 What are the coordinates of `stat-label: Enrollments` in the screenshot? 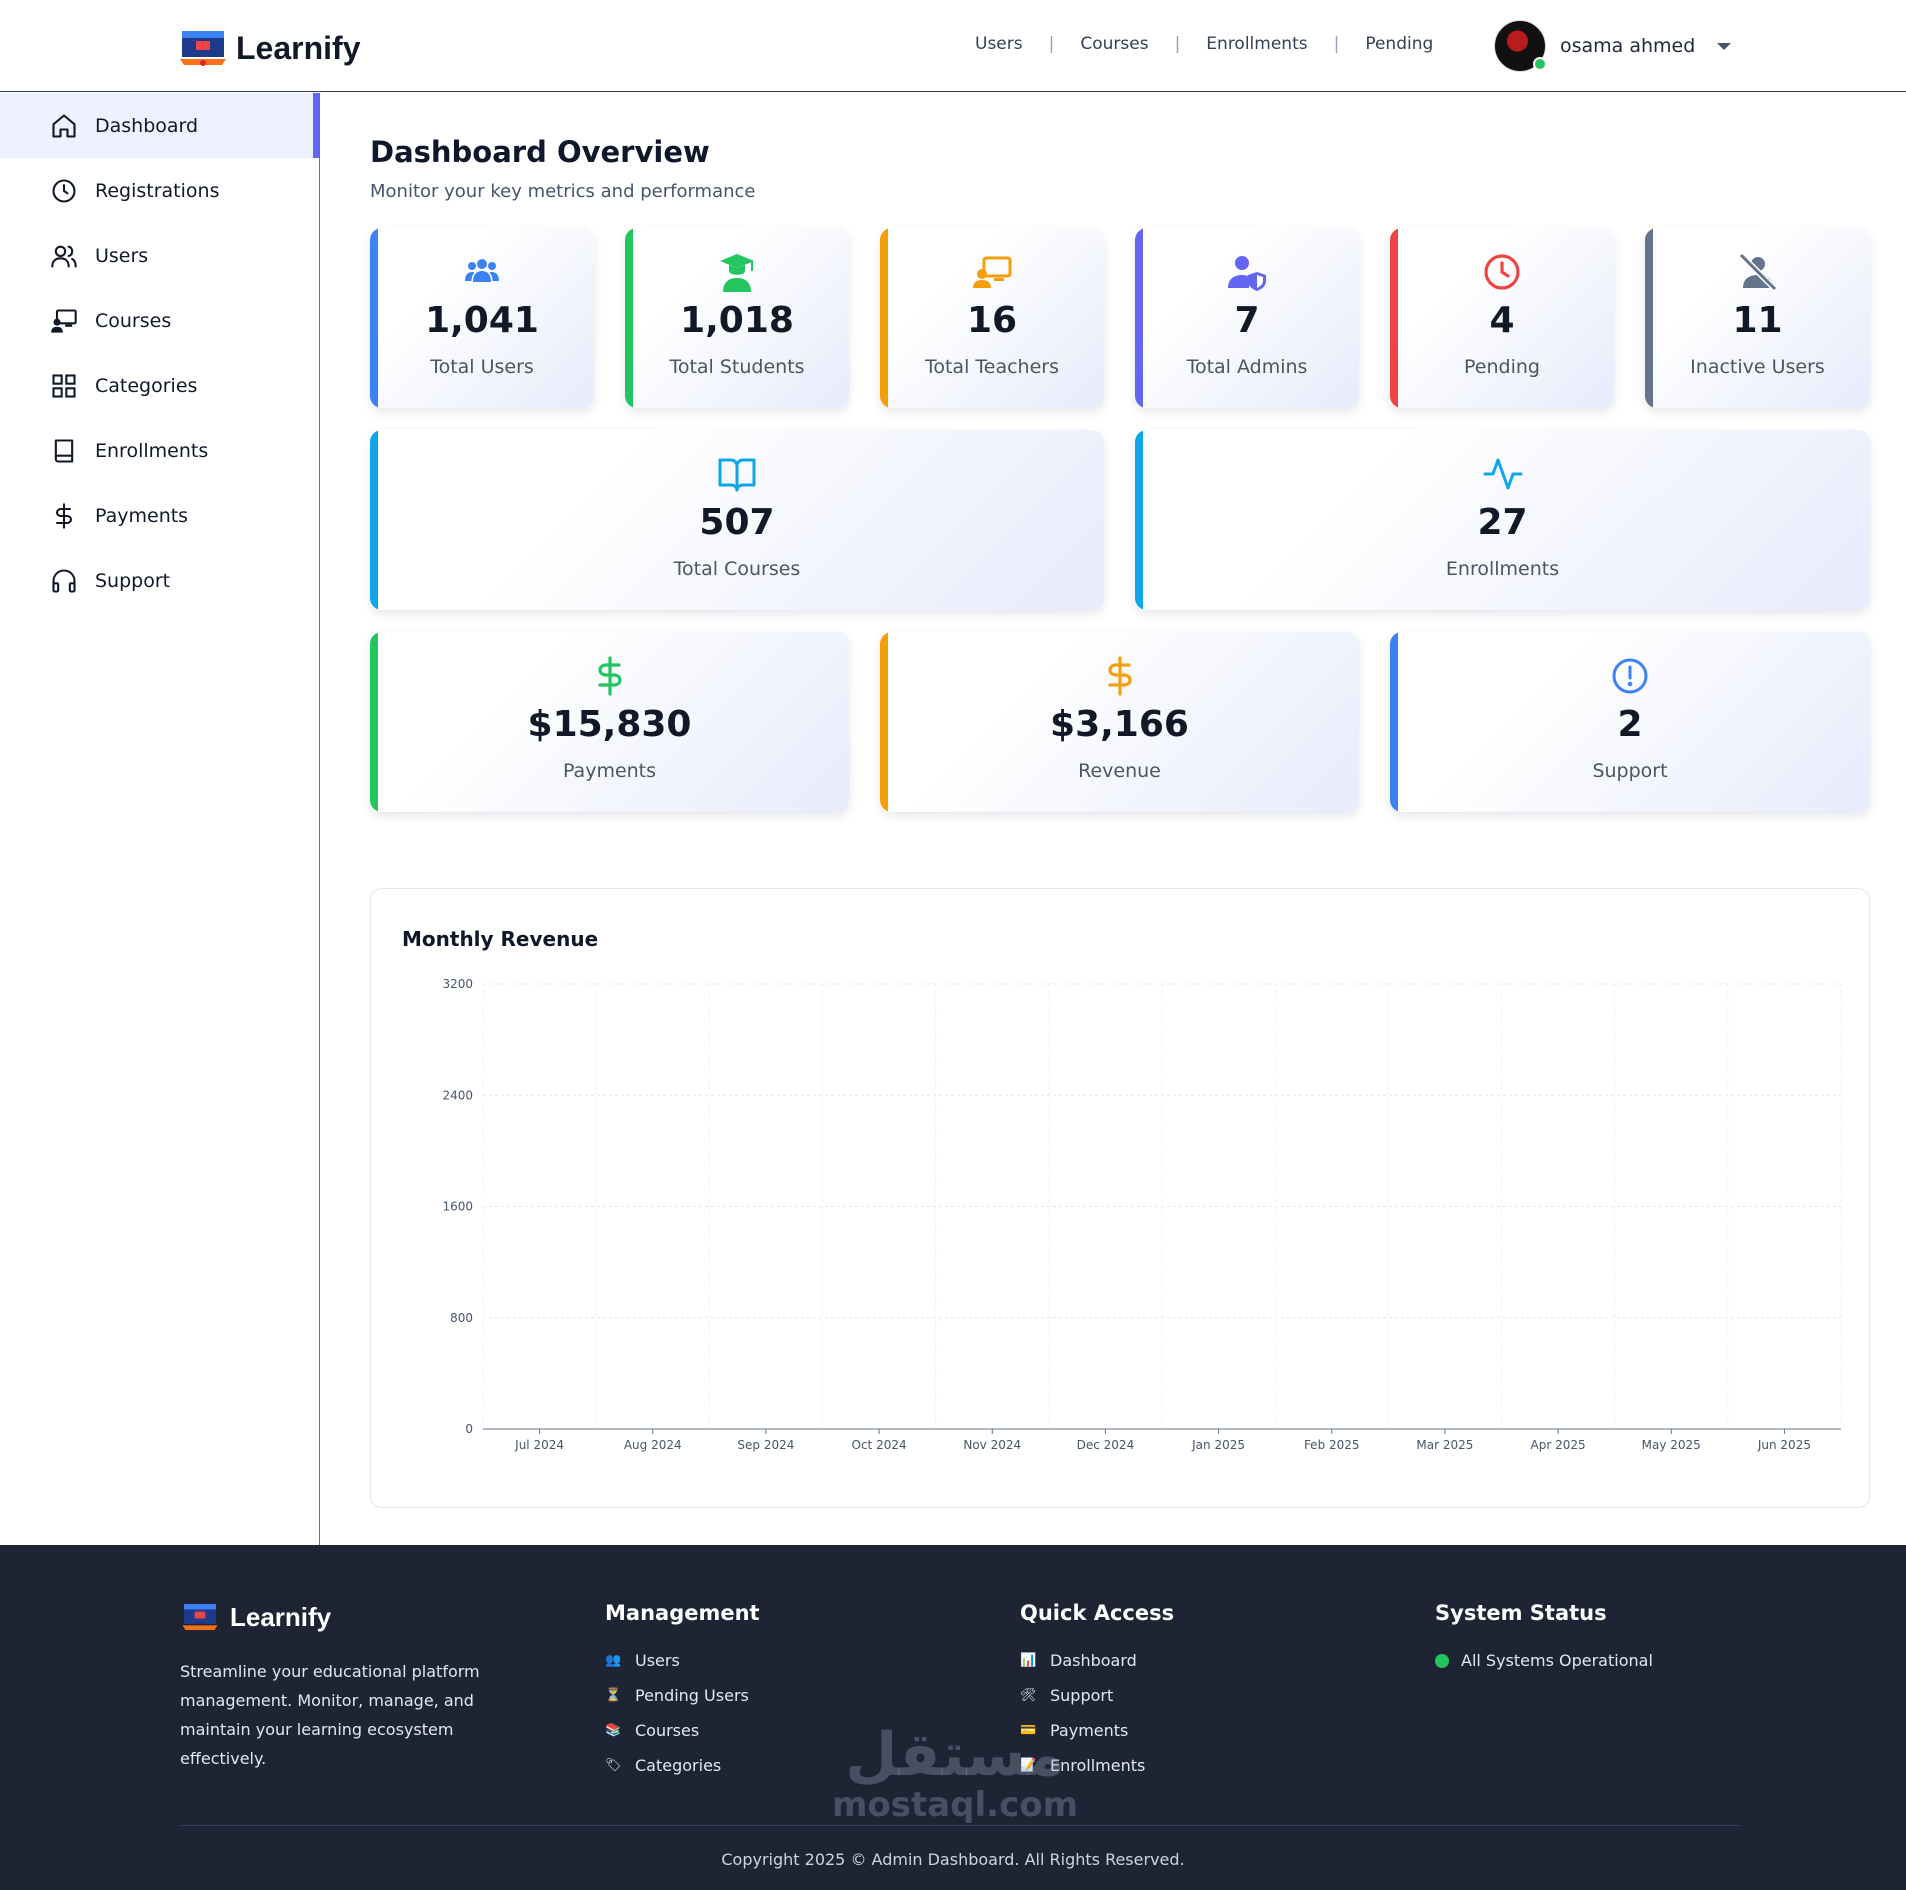 It's located at (1502, 569).